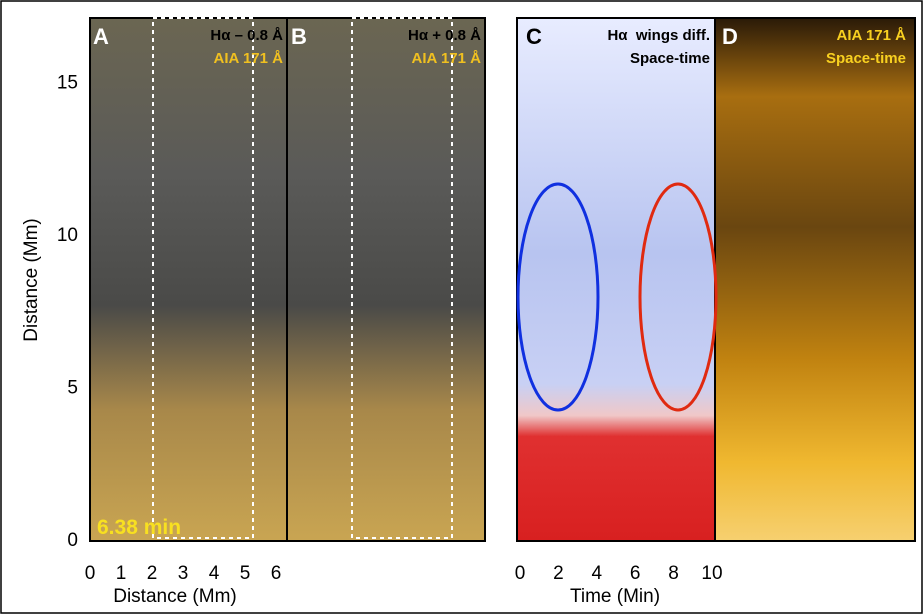 Image resolution: width=923 pixels, height=614 pixels. Describe the element at coordinates (245, 573) in the screenshot. I see `x-tick-label: 5` at that location.